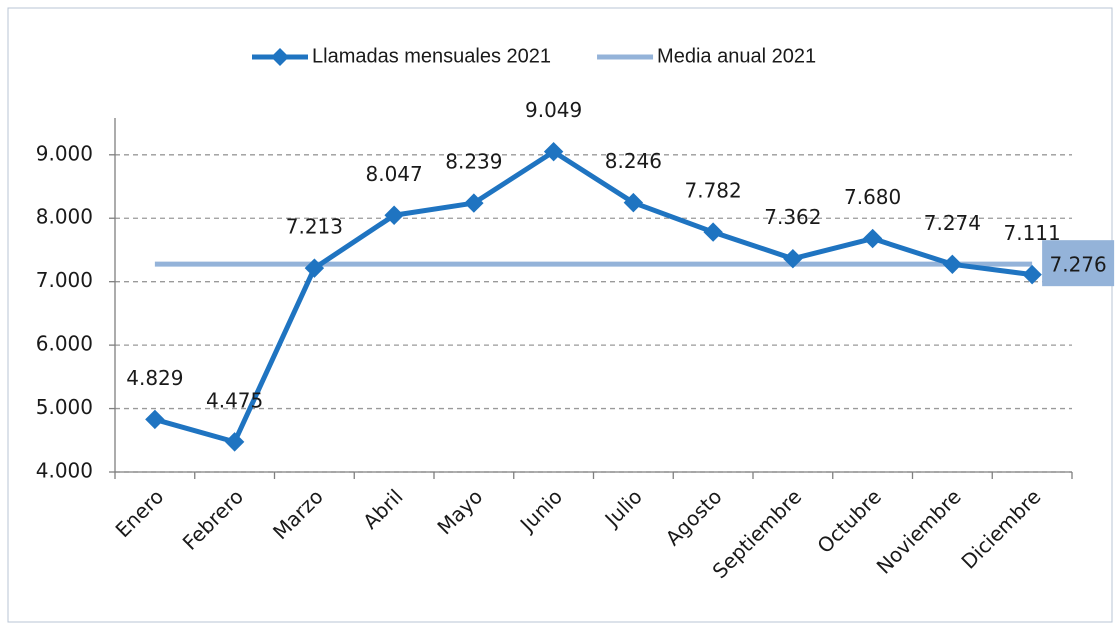  I want to click on data-label: 4.829, so click(154, 378).